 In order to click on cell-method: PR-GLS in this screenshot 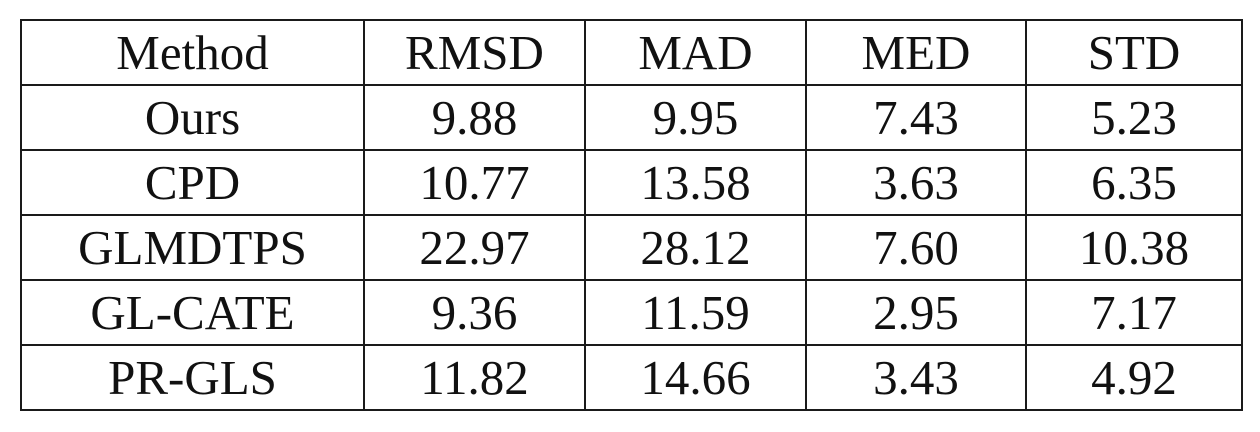, I will do `click(192, 377)`.